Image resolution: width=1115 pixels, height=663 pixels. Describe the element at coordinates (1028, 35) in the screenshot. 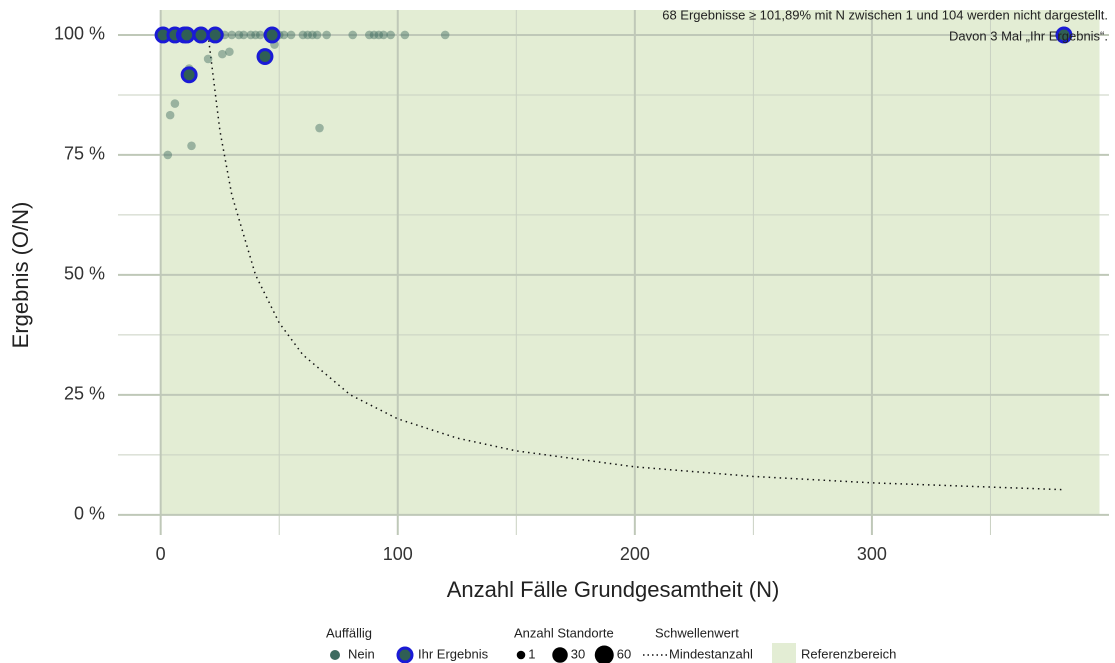

I see `annotation: Davon 3 Mal „Ihr Ergebnis“.` at that location.